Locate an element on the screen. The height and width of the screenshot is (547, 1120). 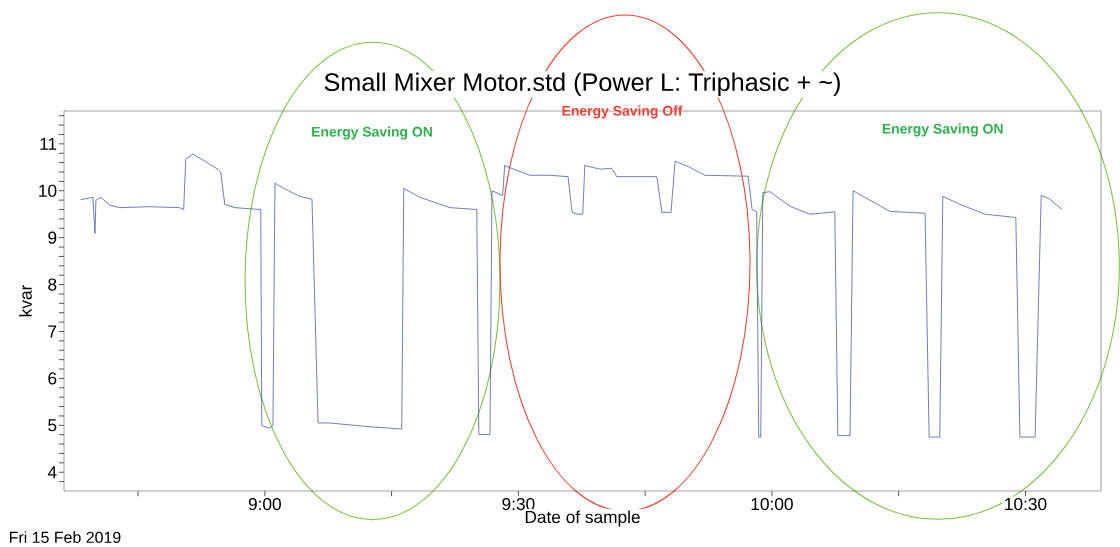
text: Fri 15 Feb 2019 is located at coordinates (65, 537).